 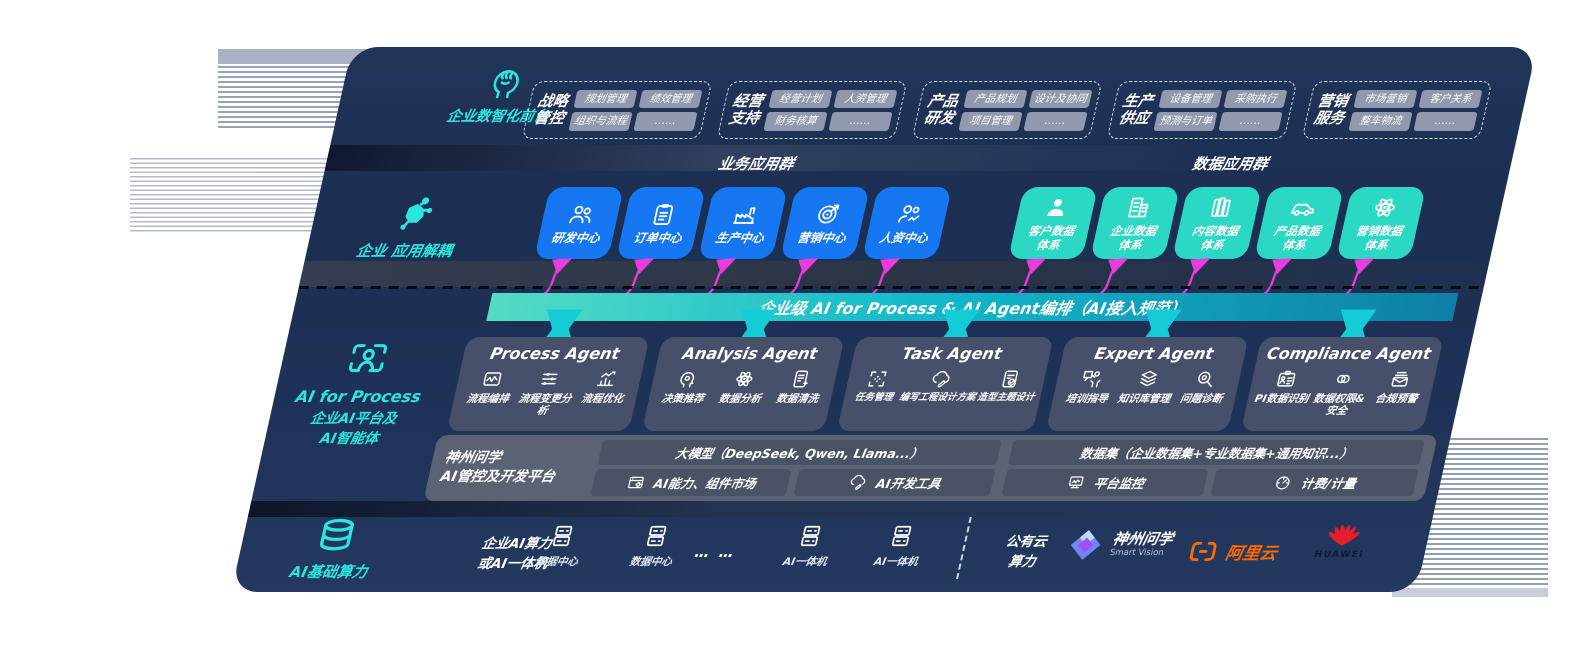 What do you see at coordinates (336, 537) in the screenshot?
I see `database-icon` at bounding box center [336, 537].